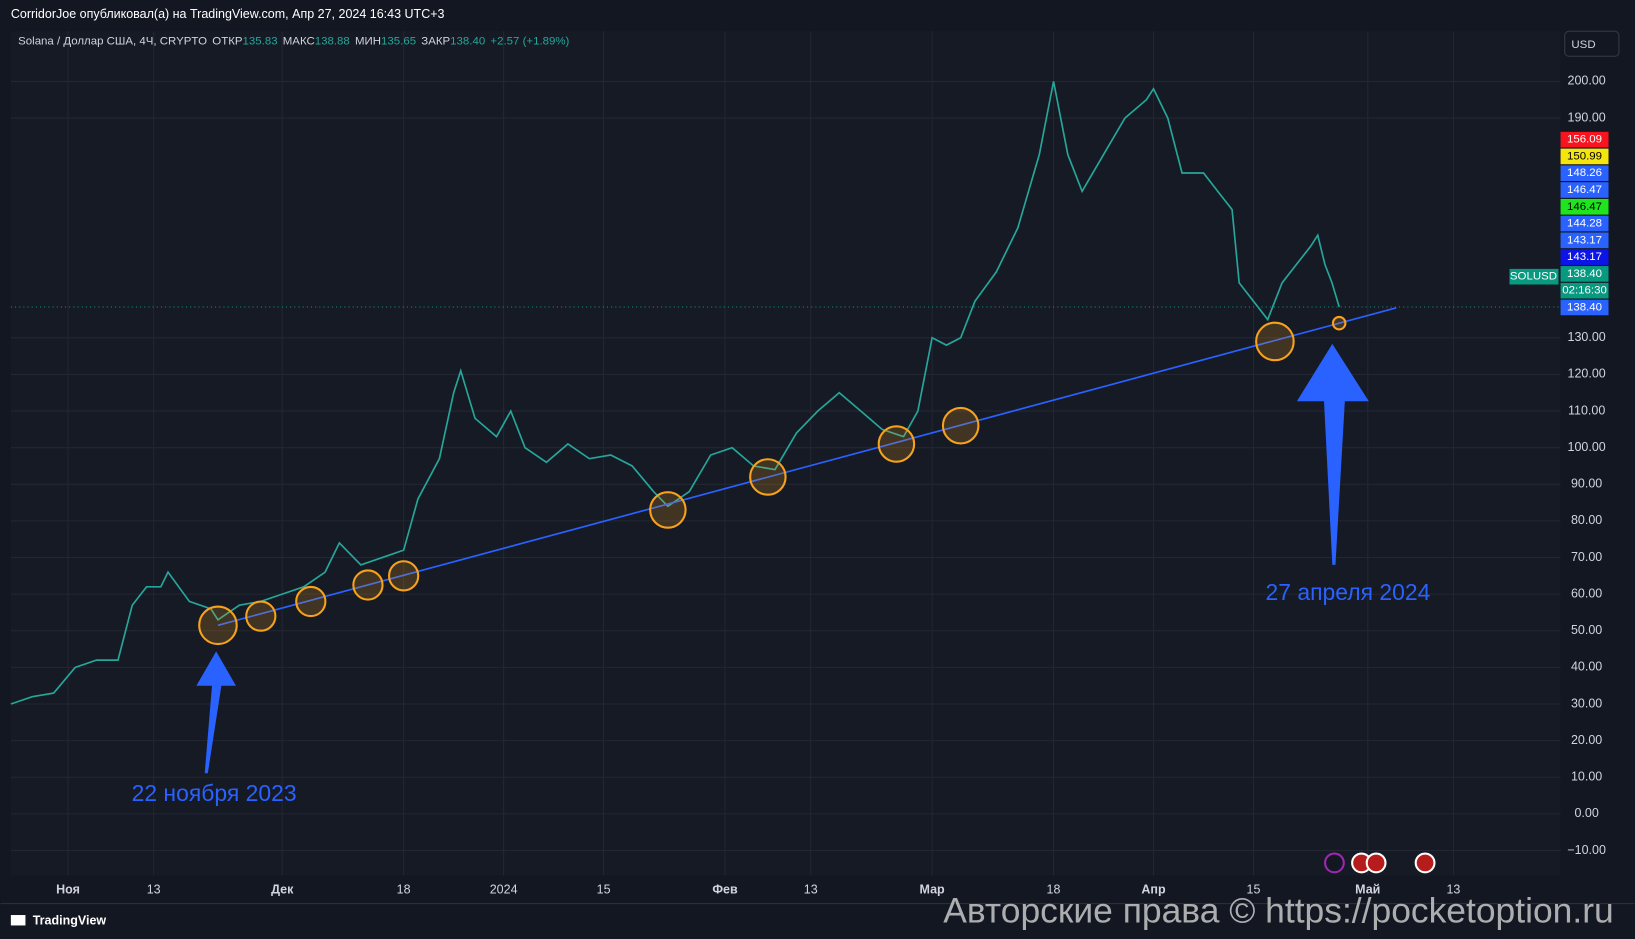 The height and width of the screenshot is (939, 1635). Describe the element at coordinates (112, 42) in the screenshot. I see `legend-item: Solana / Доллар США, 4Ч, CRYPTO` at that location.